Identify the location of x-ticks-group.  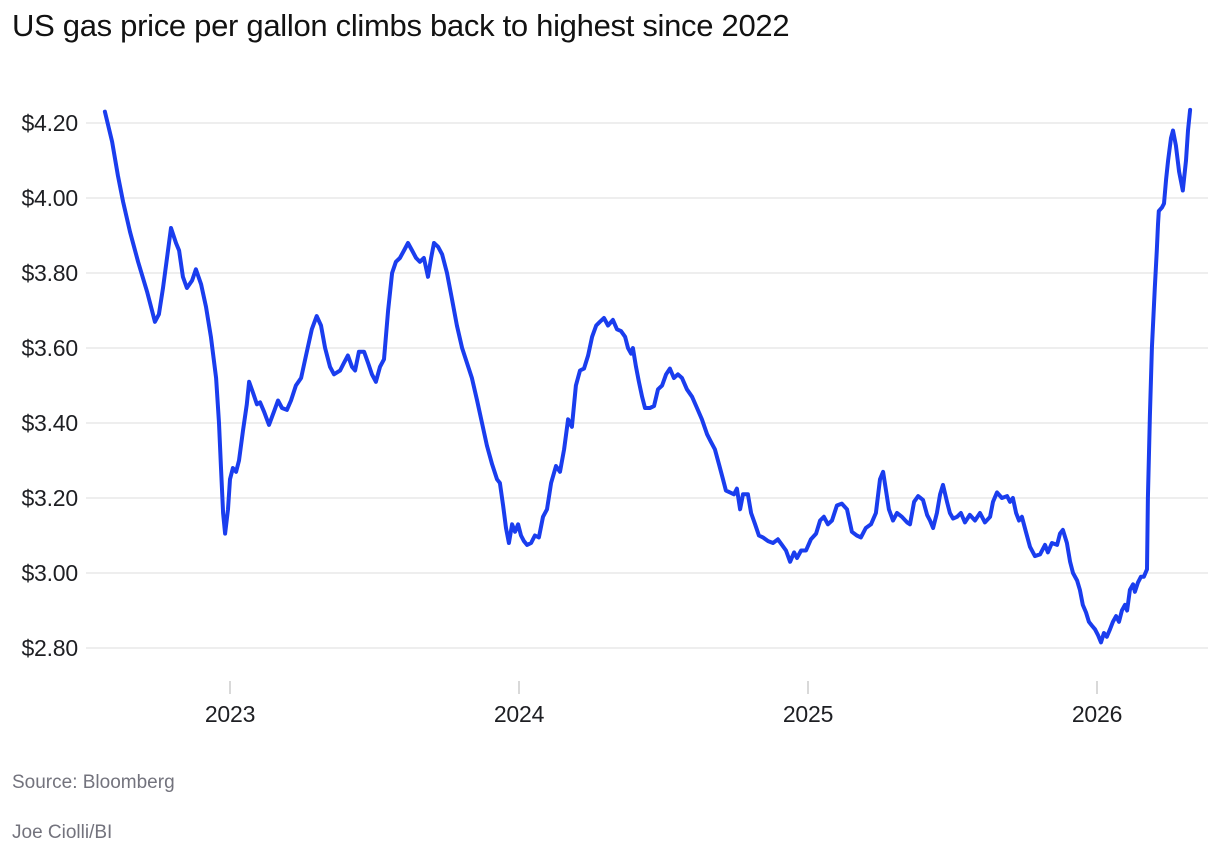
(663, 687).